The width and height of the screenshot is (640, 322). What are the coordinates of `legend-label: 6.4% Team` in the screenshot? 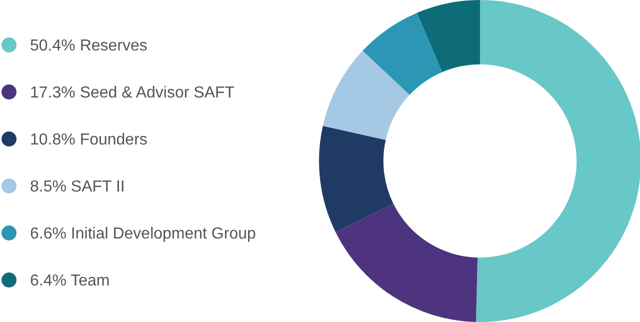 It's located at (70, 281).